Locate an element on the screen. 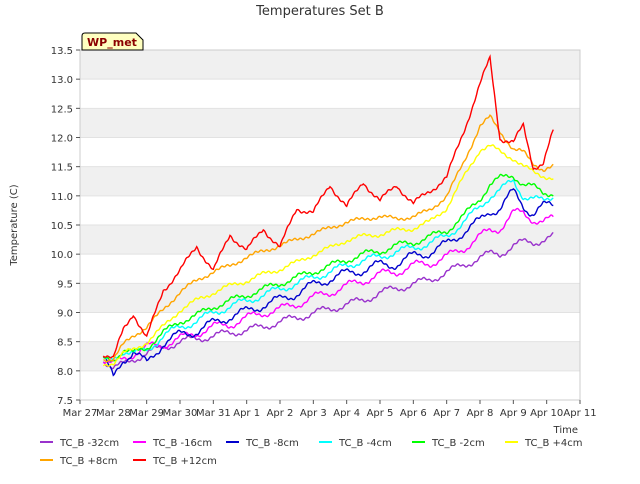  legend-item: TC_B -16cm is located at coordinates (172, 443).